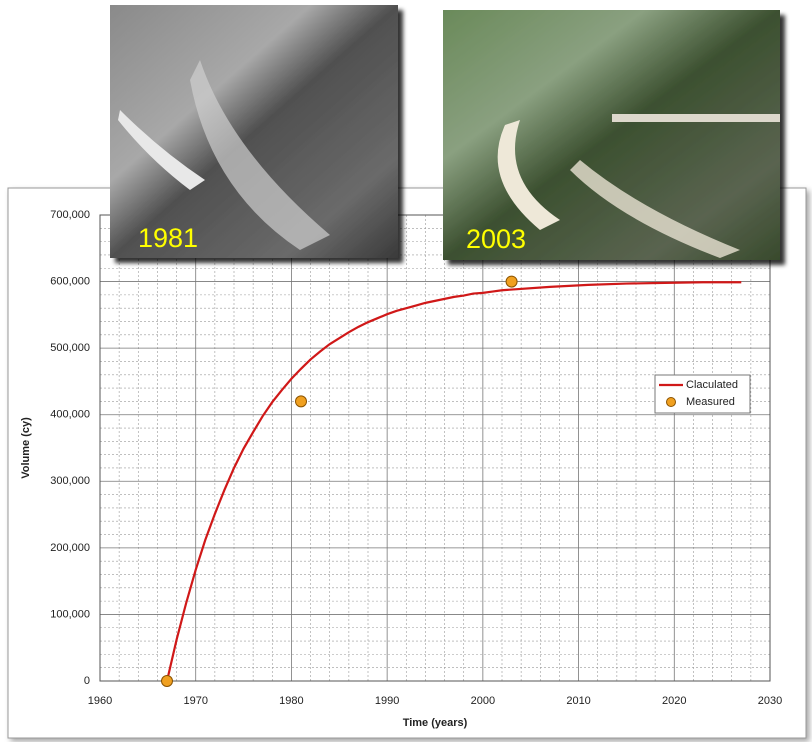 This screenshot has height=747, width=812. I want to click on x-tick-label: 1990, so click(387, 701).